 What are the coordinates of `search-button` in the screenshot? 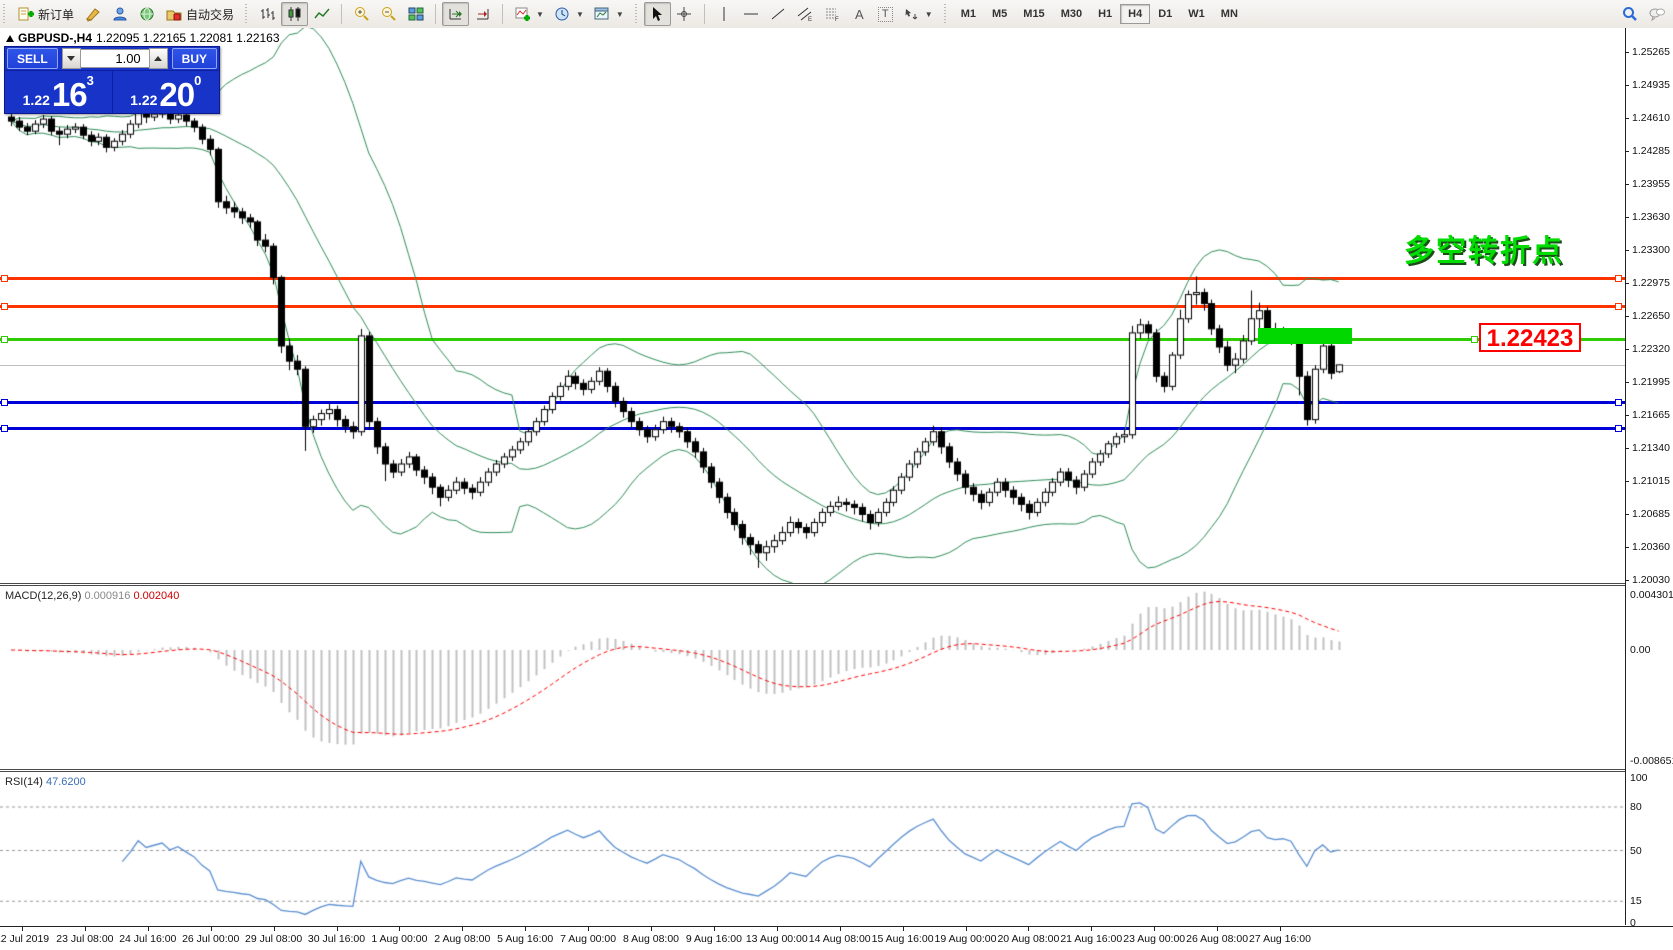 It's located at (1629, 14).